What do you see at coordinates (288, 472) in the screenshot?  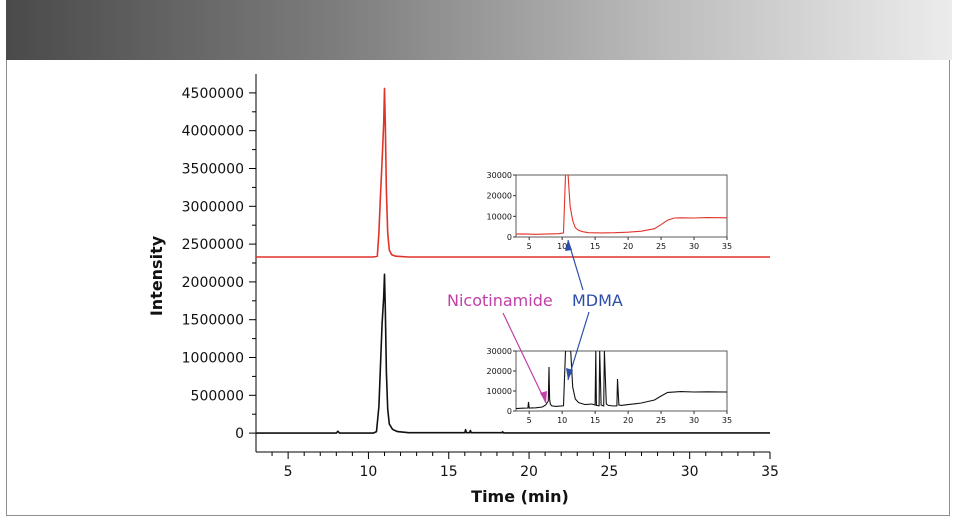 I see `x-tick-label: 5` at bounding box center [288, 472].